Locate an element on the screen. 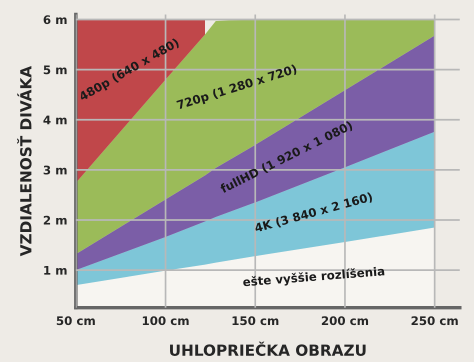 Image resolution: width=474 pixels, height=362 pixels. y-tick-label: 2 m is located at coordinates (55, 220).